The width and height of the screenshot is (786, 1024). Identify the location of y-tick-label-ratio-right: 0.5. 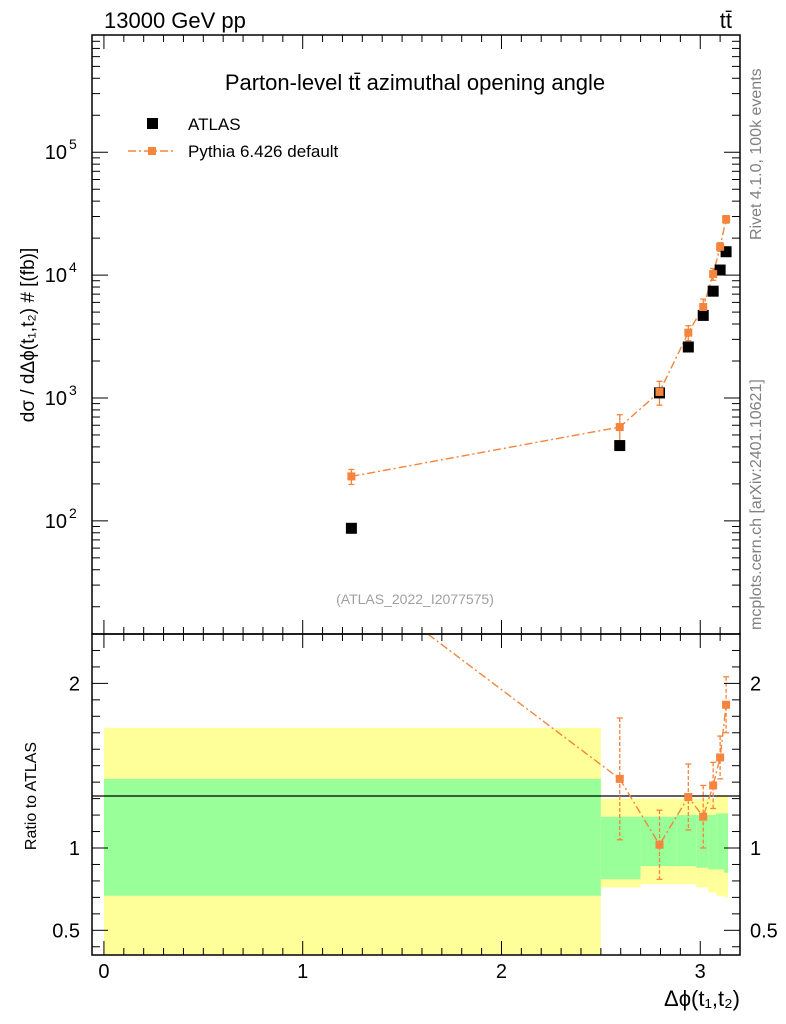
(764, 931).